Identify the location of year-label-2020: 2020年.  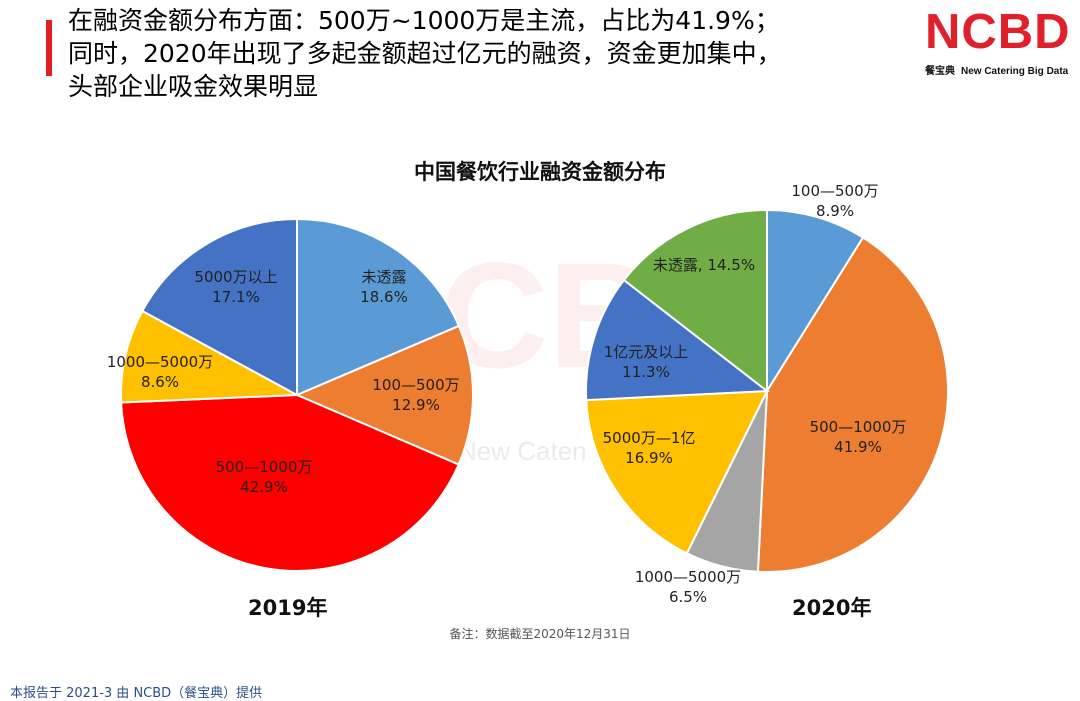
(832, 608).